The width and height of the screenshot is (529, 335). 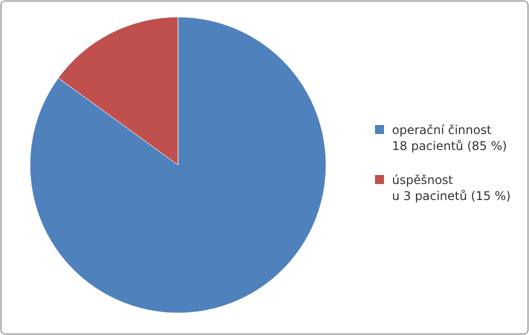 I want to click on legend-label: operační činnost 18 pacientů (85 %), so click(x=449, y=138).